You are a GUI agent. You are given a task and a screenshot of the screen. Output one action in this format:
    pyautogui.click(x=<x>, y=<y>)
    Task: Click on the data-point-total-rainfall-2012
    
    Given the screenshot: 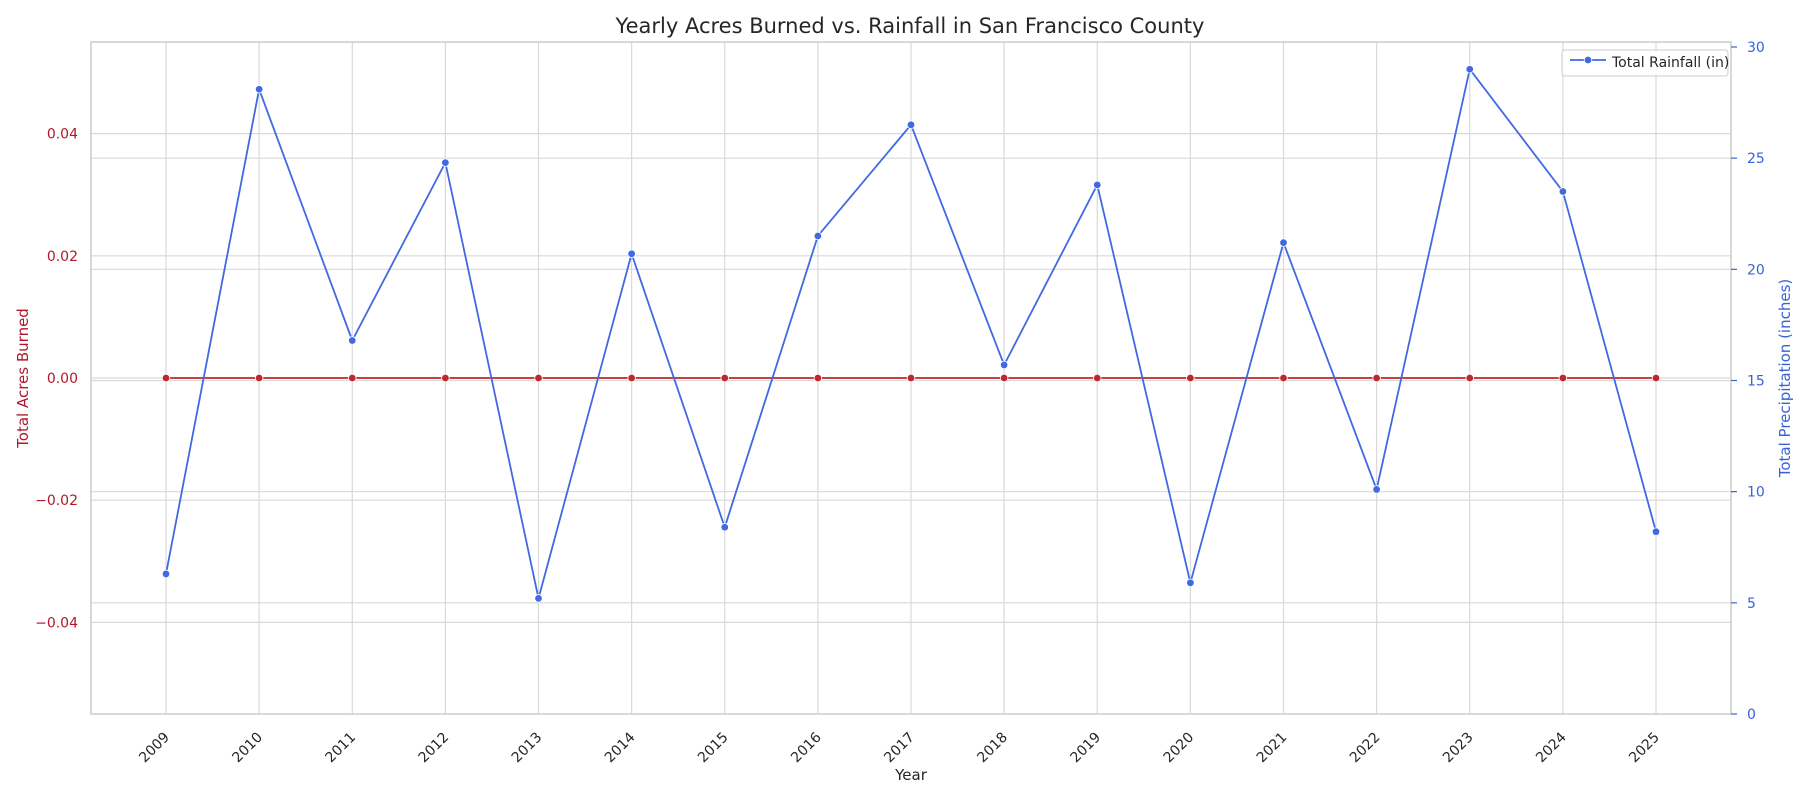 What is the action you would take?
    pyautogui.click(x=445, y=162)
    